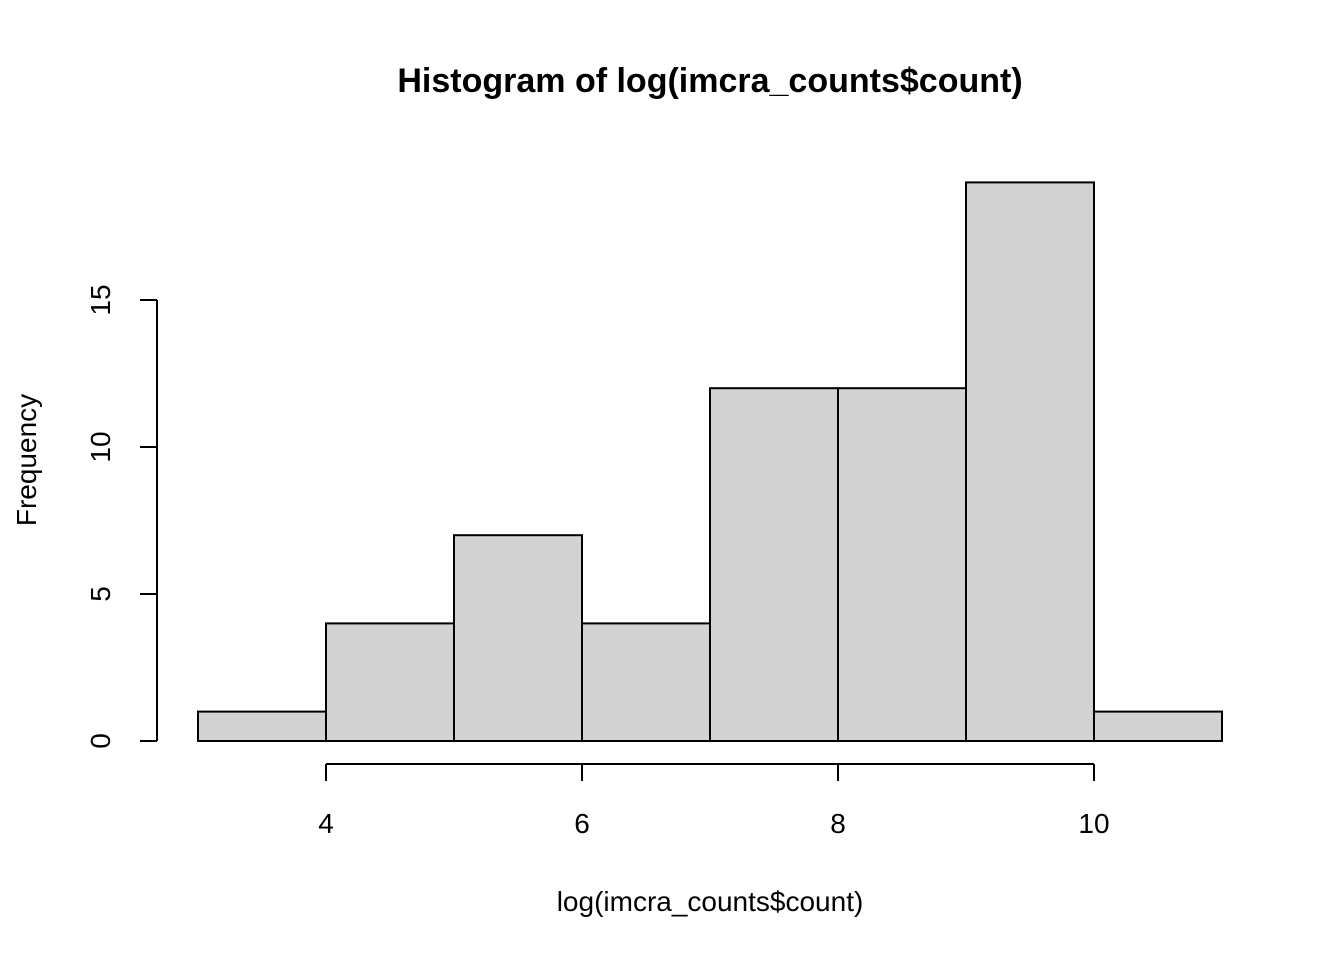 This screenshot has width=1344, height=960. What do you see at coordinates (100, 741) in the screenshot?
I see `y-tick-label: 0` at bounding box center [100, 741].